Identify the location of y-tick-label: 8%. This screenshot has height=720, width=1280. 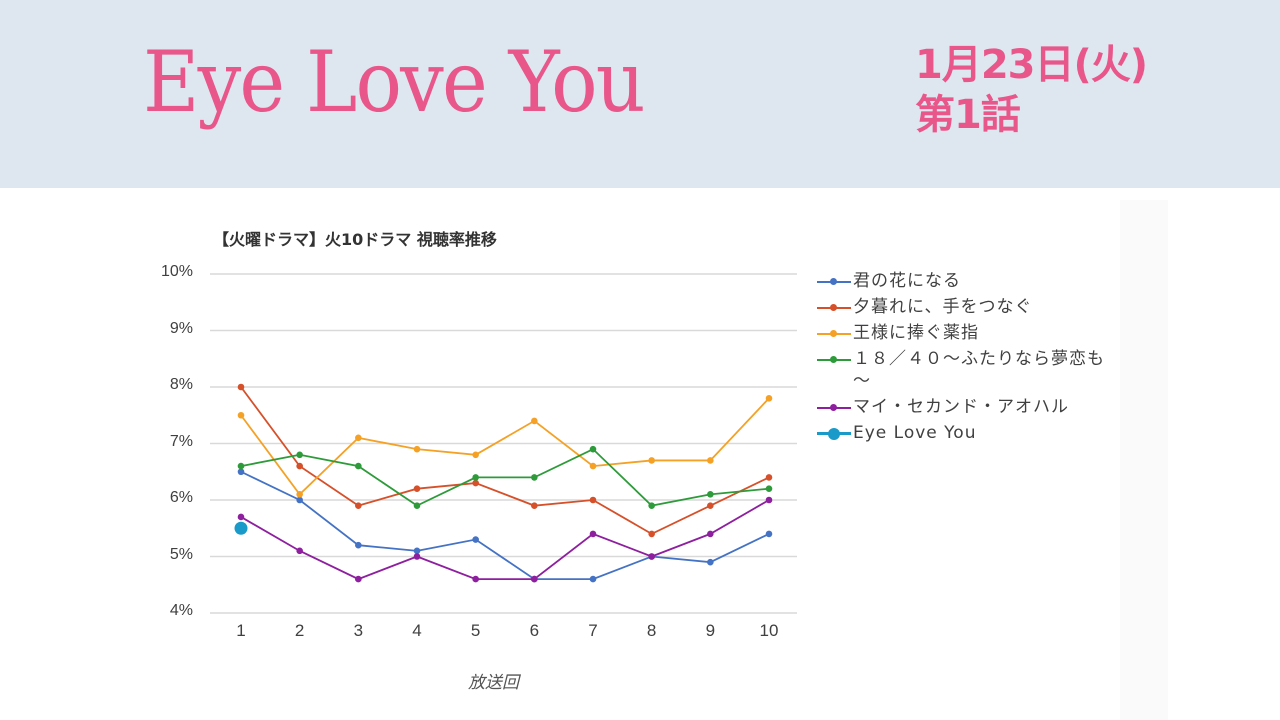
(181, 384).